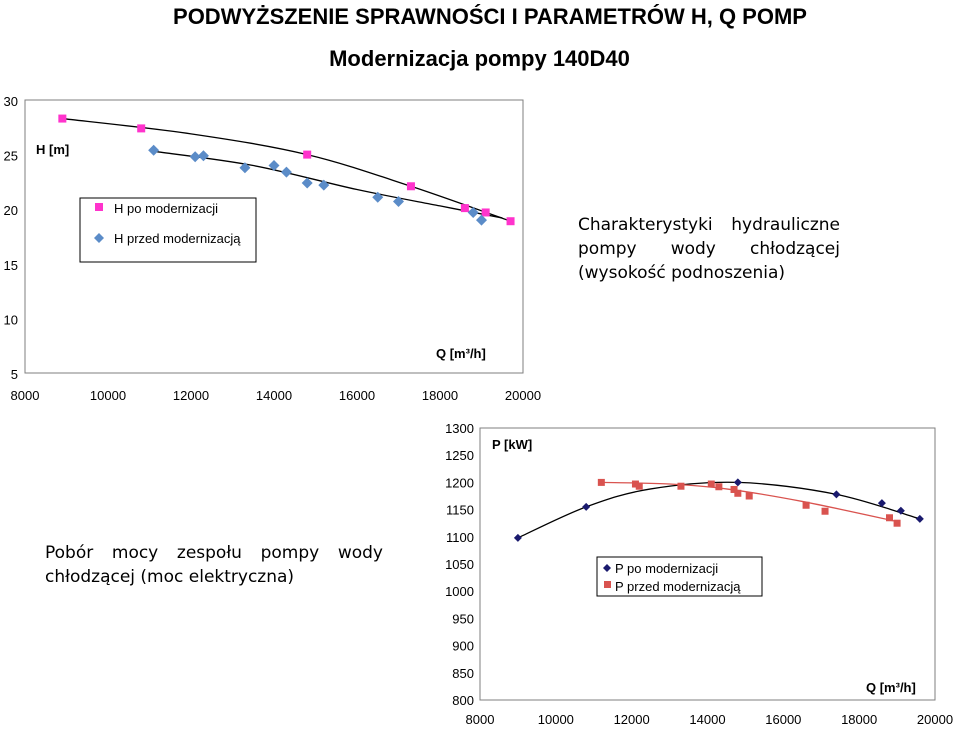  What do you see at coordinates (459, 428) in the screenshot?
I see `chart-power-y-tick: 1300` at bounding box center [459, 428].